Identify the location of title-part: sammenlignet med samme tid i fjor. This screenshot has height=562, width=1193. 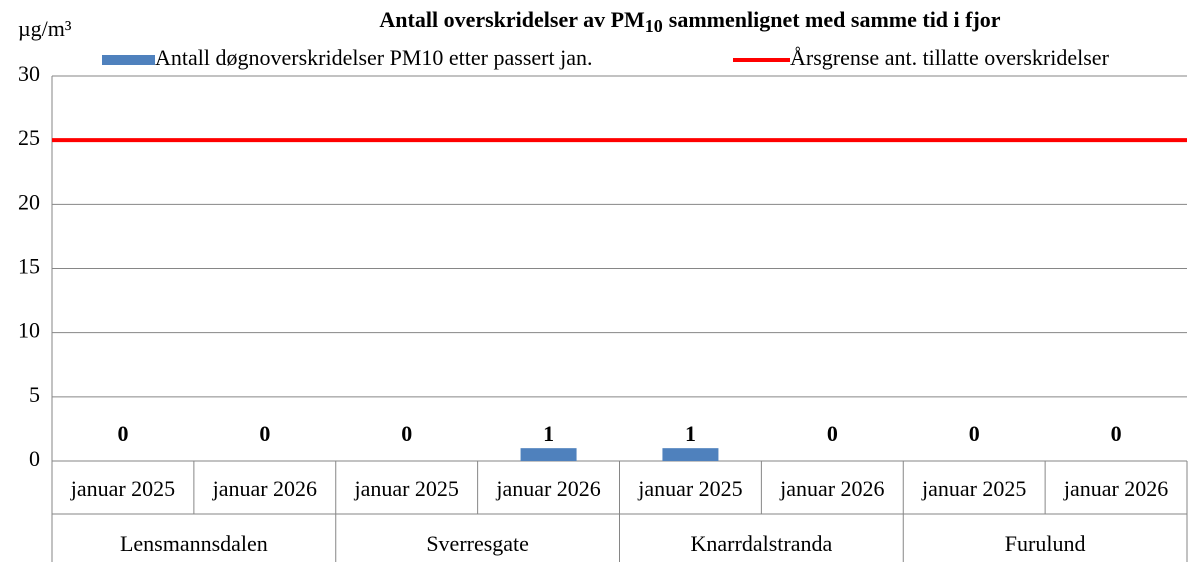
(835, 19).